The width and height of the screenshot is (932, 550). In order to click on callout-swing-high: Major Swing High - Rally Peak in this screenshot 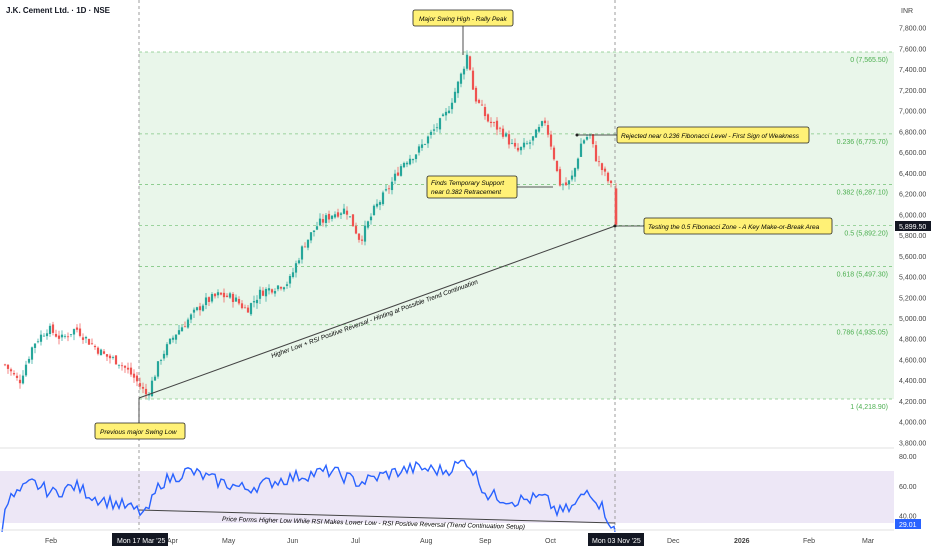, I will do `click(463, 32)`.